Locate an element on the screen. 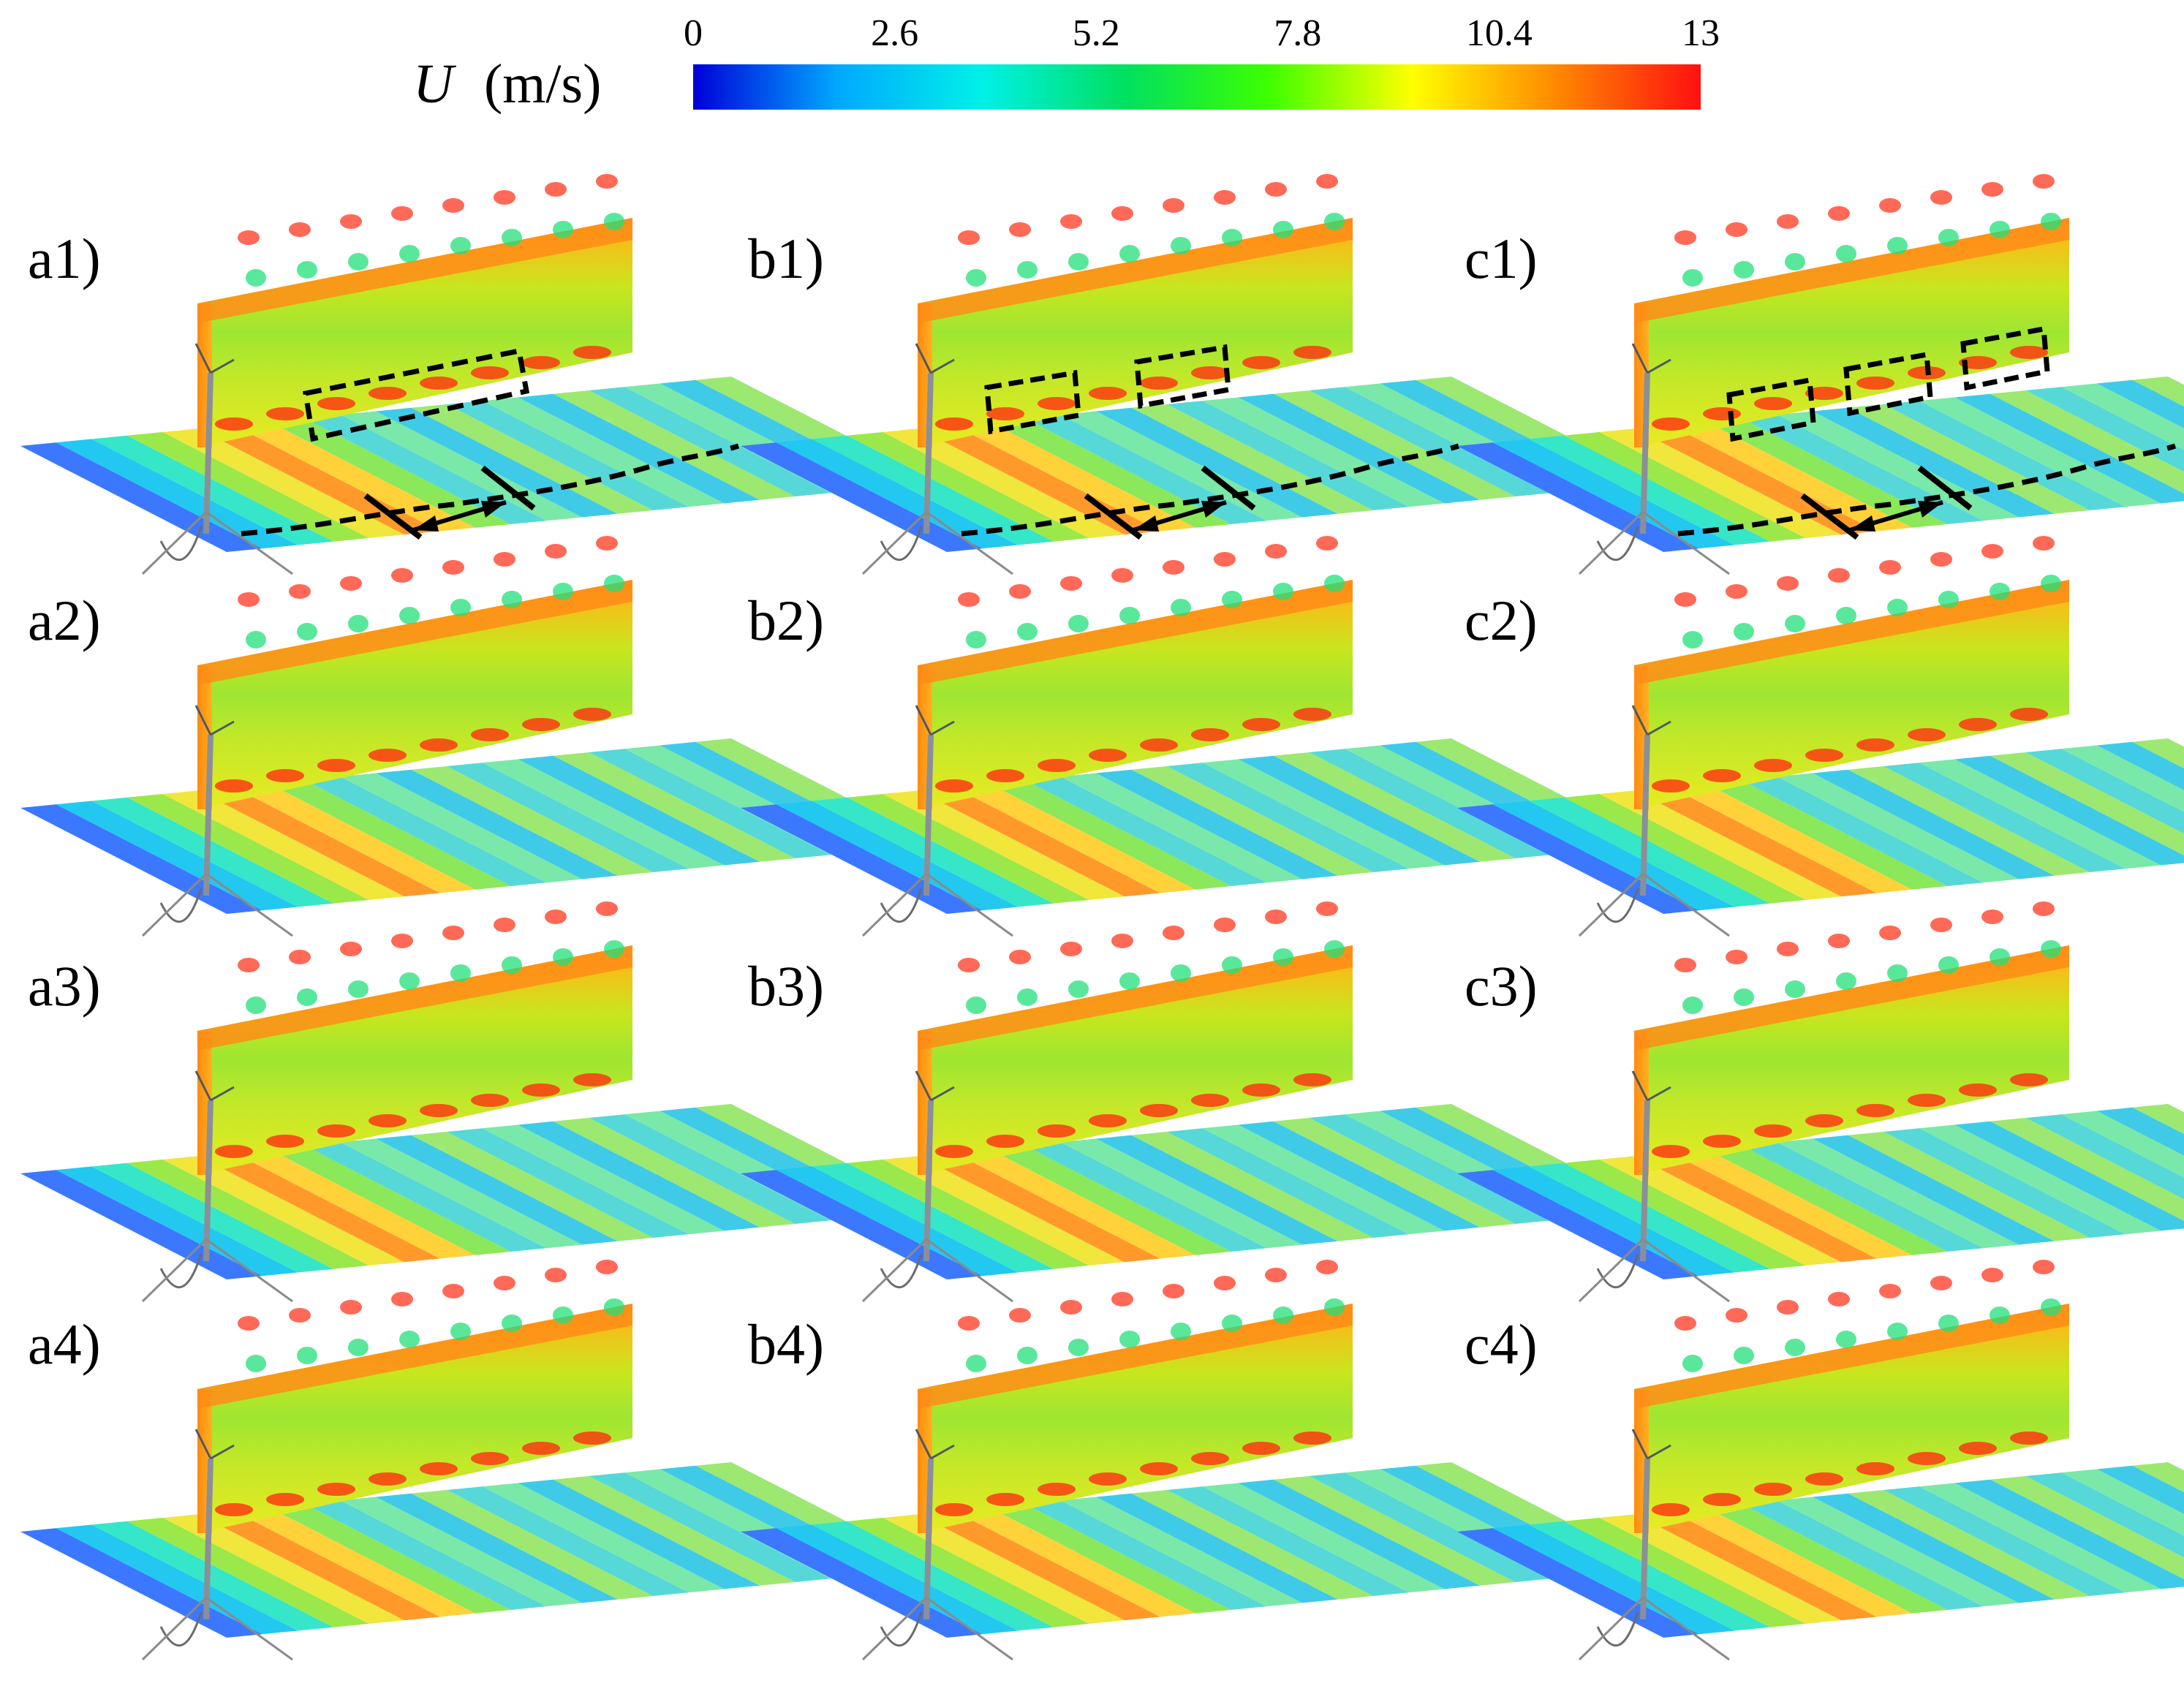  panel-label: a2) is located at coordinates (64, 620).